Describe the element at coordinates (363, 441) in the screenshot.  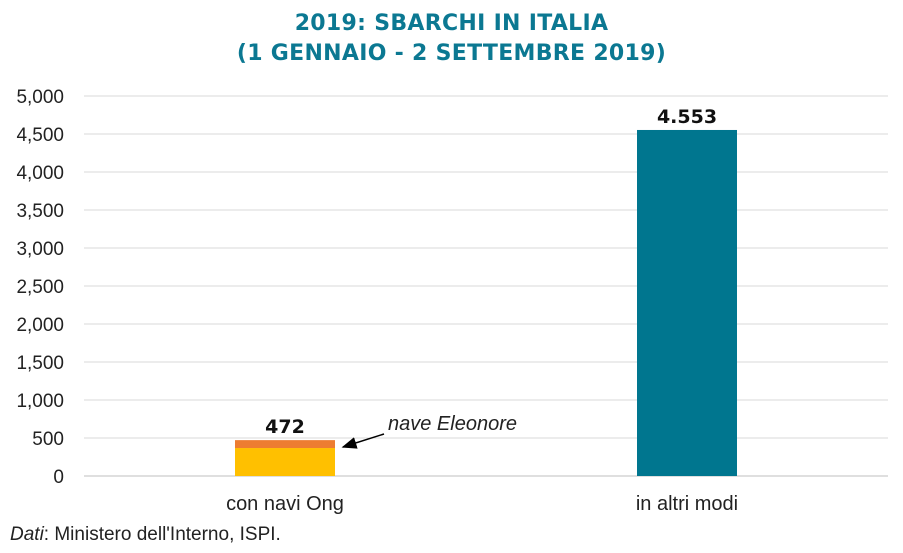
I see `annotation-arrow` at that location.